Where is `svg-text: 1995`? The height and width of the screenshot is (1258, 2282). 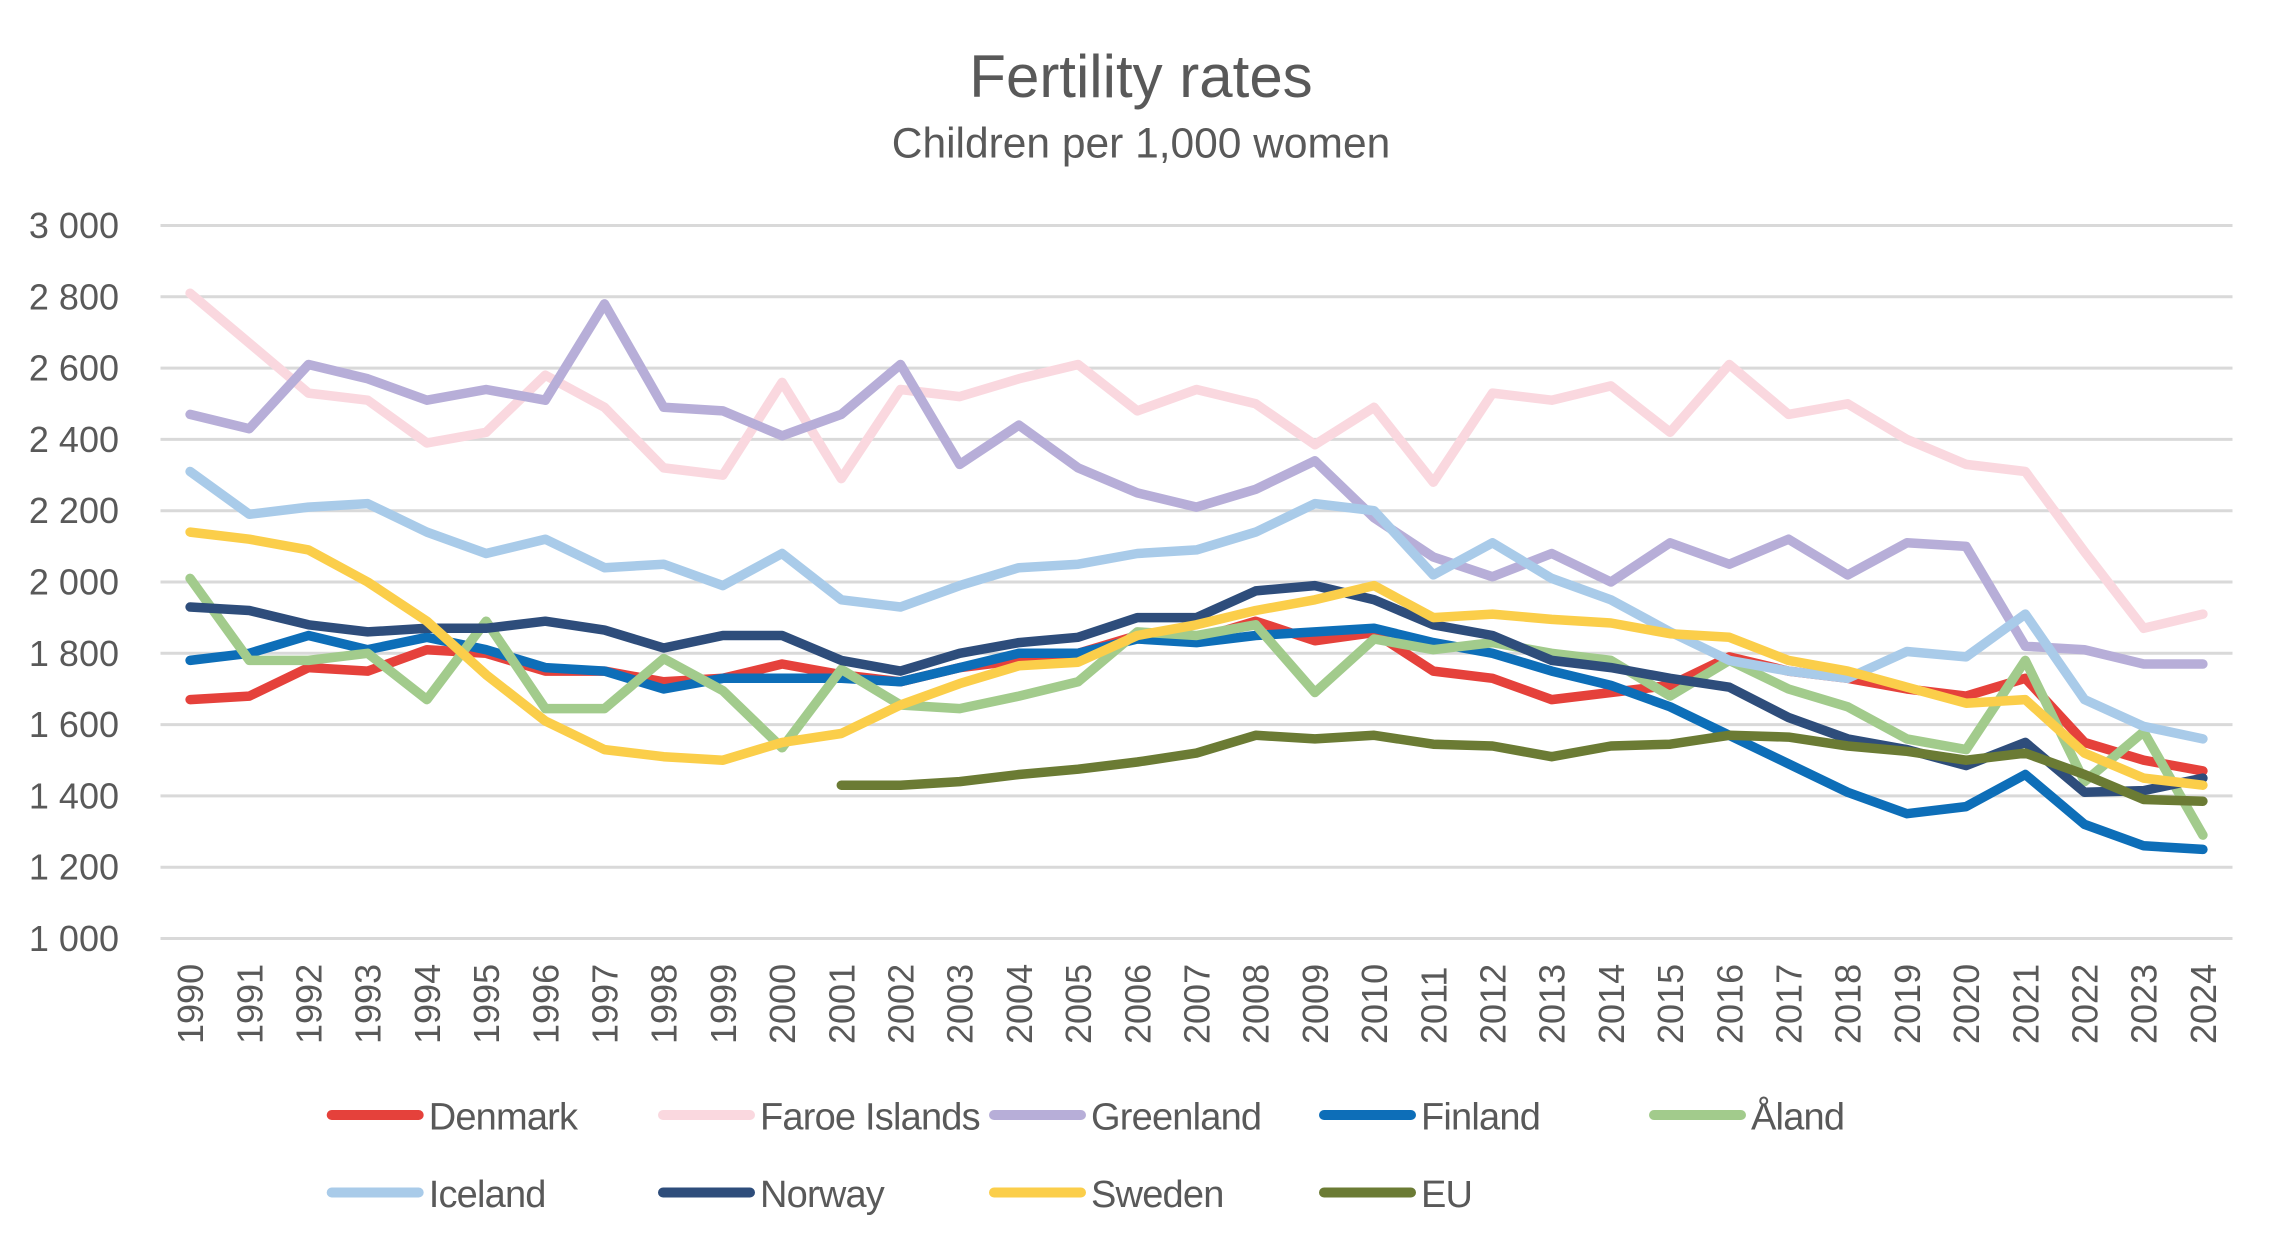 svg-text: 1995 is located at coordinates (486, 1004).